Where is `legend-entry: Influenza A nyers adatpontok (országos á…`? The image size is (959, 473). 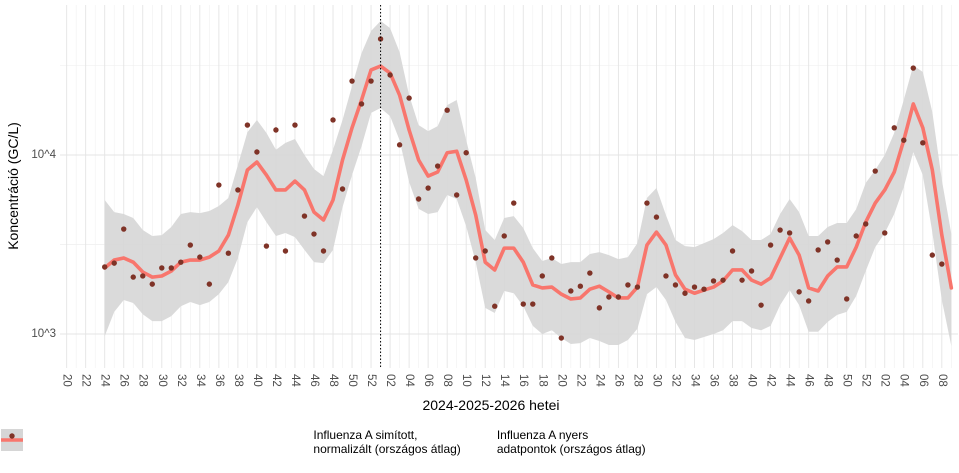 legend-entry: Influenza A nyers adatpontok (országos á… is located at coordinates (327, 442).